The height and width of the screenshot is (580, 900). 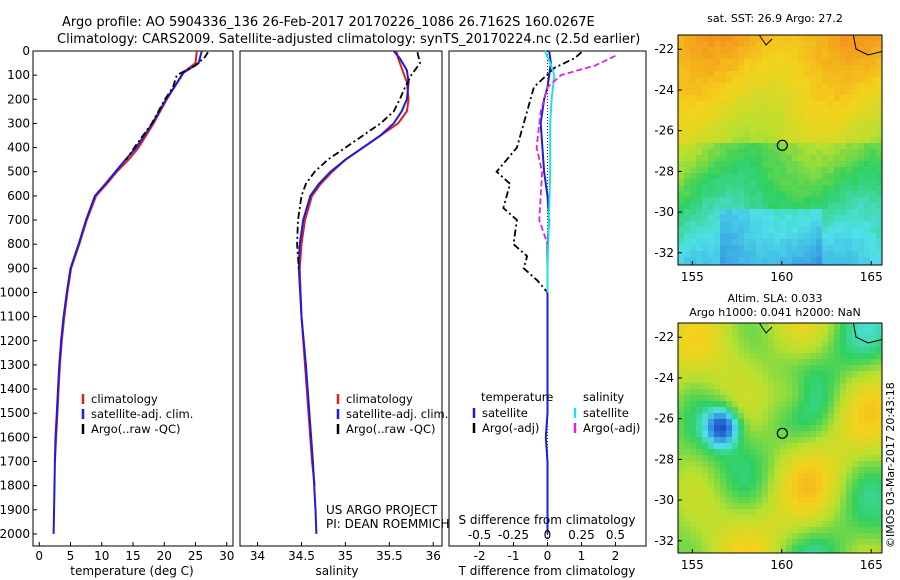 I want to click on legend-label: satellite-adj. clim., so click(x=142, y=414).